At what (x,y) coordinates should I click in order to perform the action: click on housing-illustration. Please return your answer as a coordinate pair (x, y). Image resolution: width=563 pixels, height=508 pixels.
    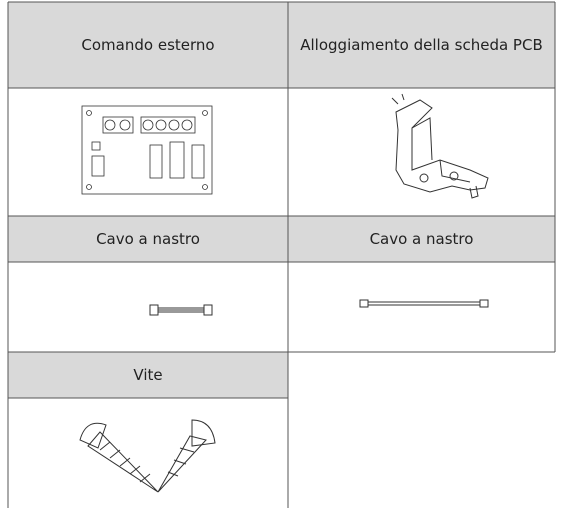
    Looking at the image, I should click on (440, 146).